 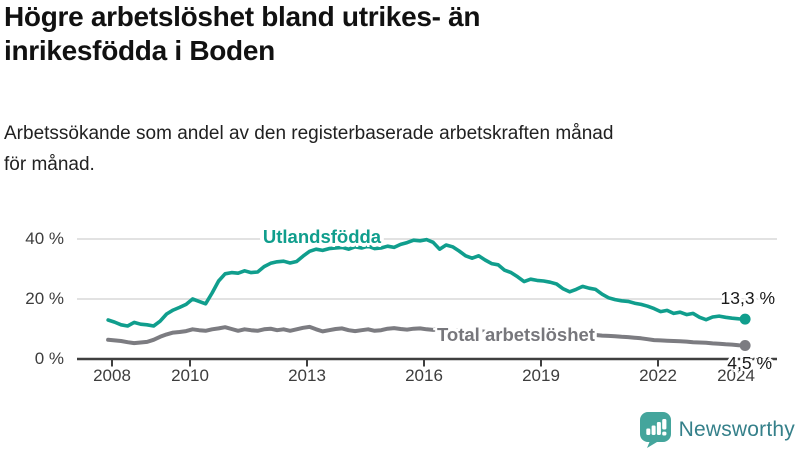 What do you see at coordinates (44, 238) in the screenshot?
I see `y-axis-label-40: 40 %` at bounding box center [44, 238].